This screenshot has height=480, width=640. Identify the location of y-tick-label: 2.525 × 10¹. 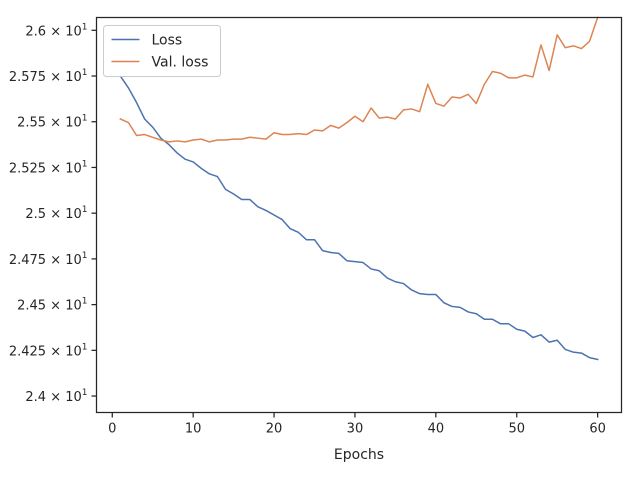
(48, 167).